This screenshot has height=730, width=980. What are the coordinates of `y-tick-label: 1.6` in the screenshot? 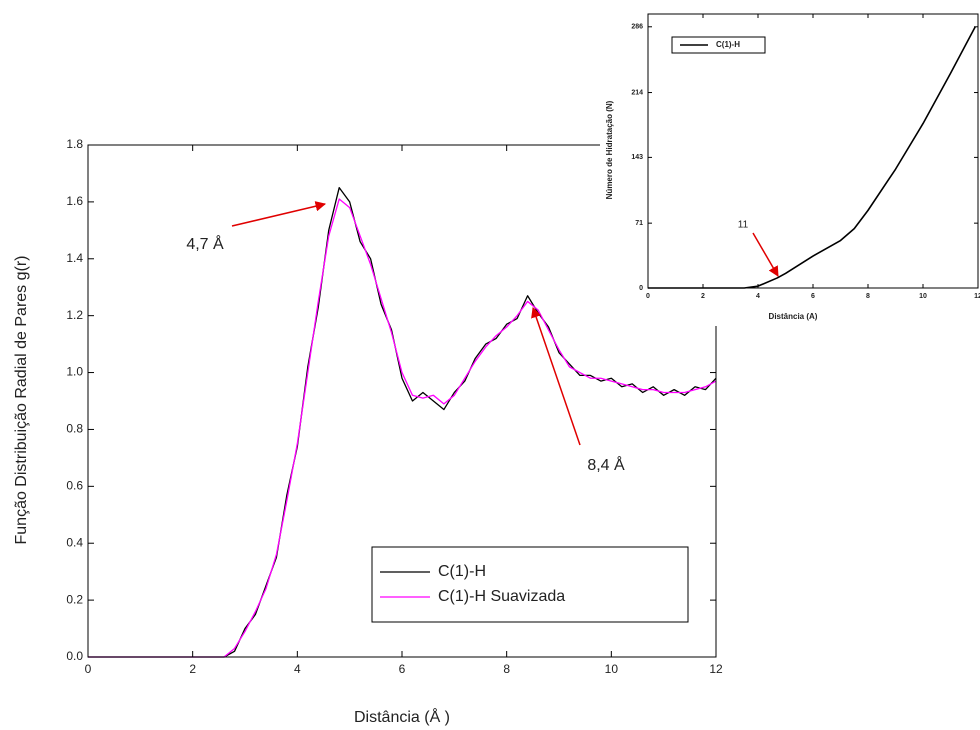 It's located at (74, 201).